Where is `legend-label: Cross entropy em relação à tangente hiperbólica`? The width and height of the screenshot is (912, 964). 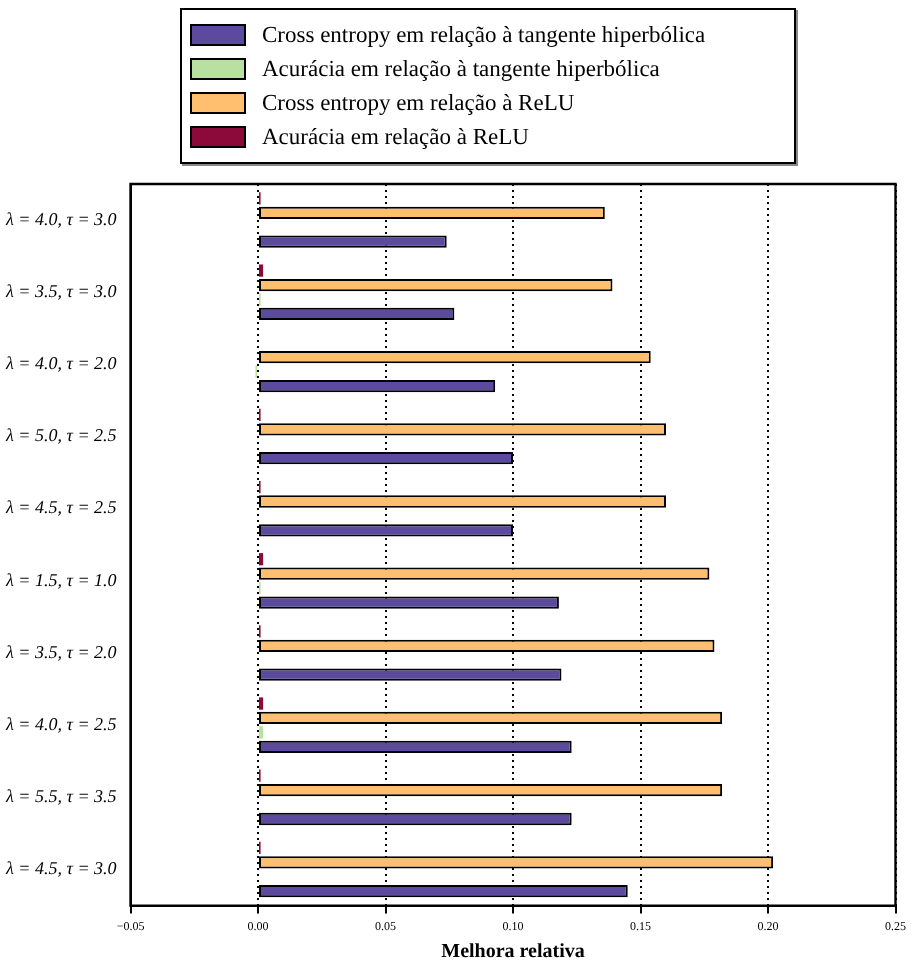 legend-label: Cross entropy em relação à tangente hiperbólica is located at coordinates (484, 35).